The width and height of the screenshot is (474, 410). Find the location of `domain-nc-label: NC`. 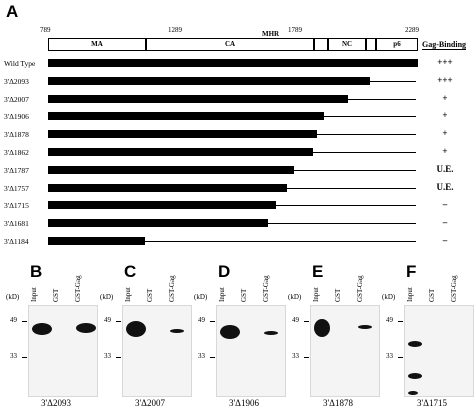

domain-nc-label: NC is located at coordinates (347, 44).